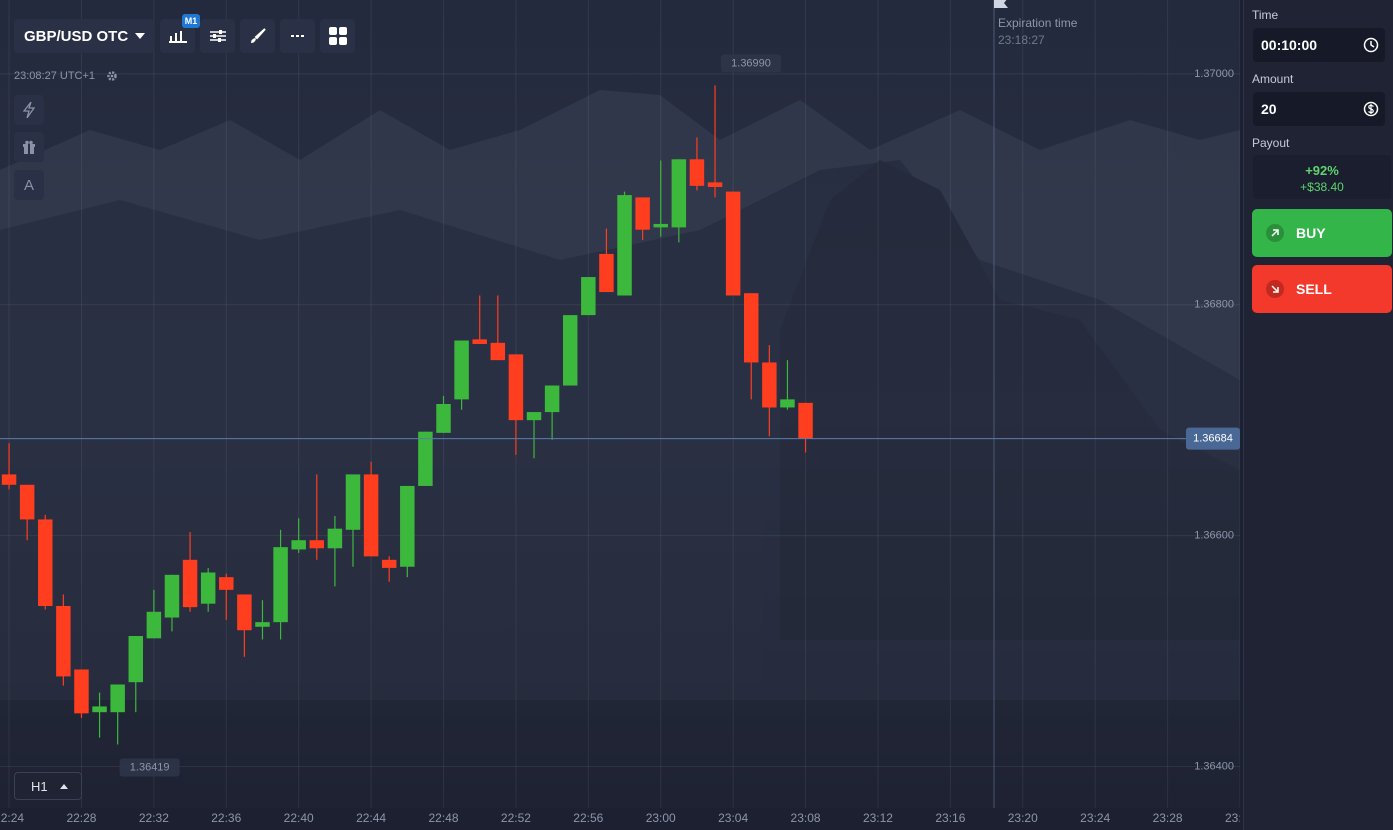 The height and width of the screenshot is (830, 1393). I want to click on x-tick-label: 22:56, so click(588, 818).